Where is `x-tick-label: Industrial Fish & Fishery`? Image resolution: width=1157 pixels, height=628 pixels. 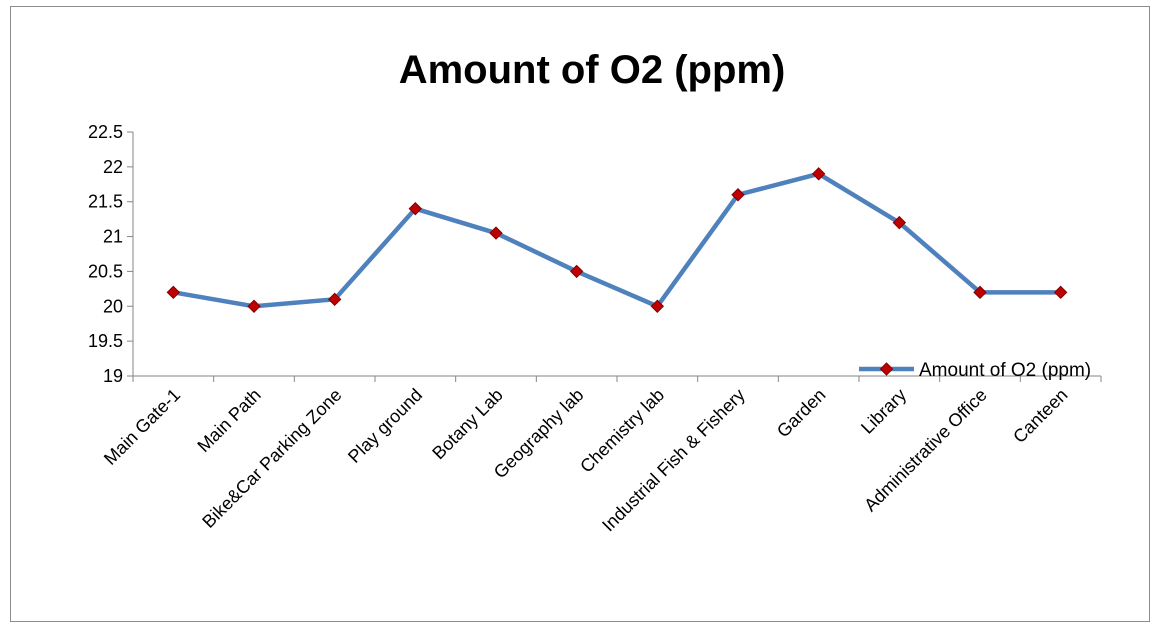
x-tick-label: Industrial Fish & Fishery is located at coordinates (673, 460).